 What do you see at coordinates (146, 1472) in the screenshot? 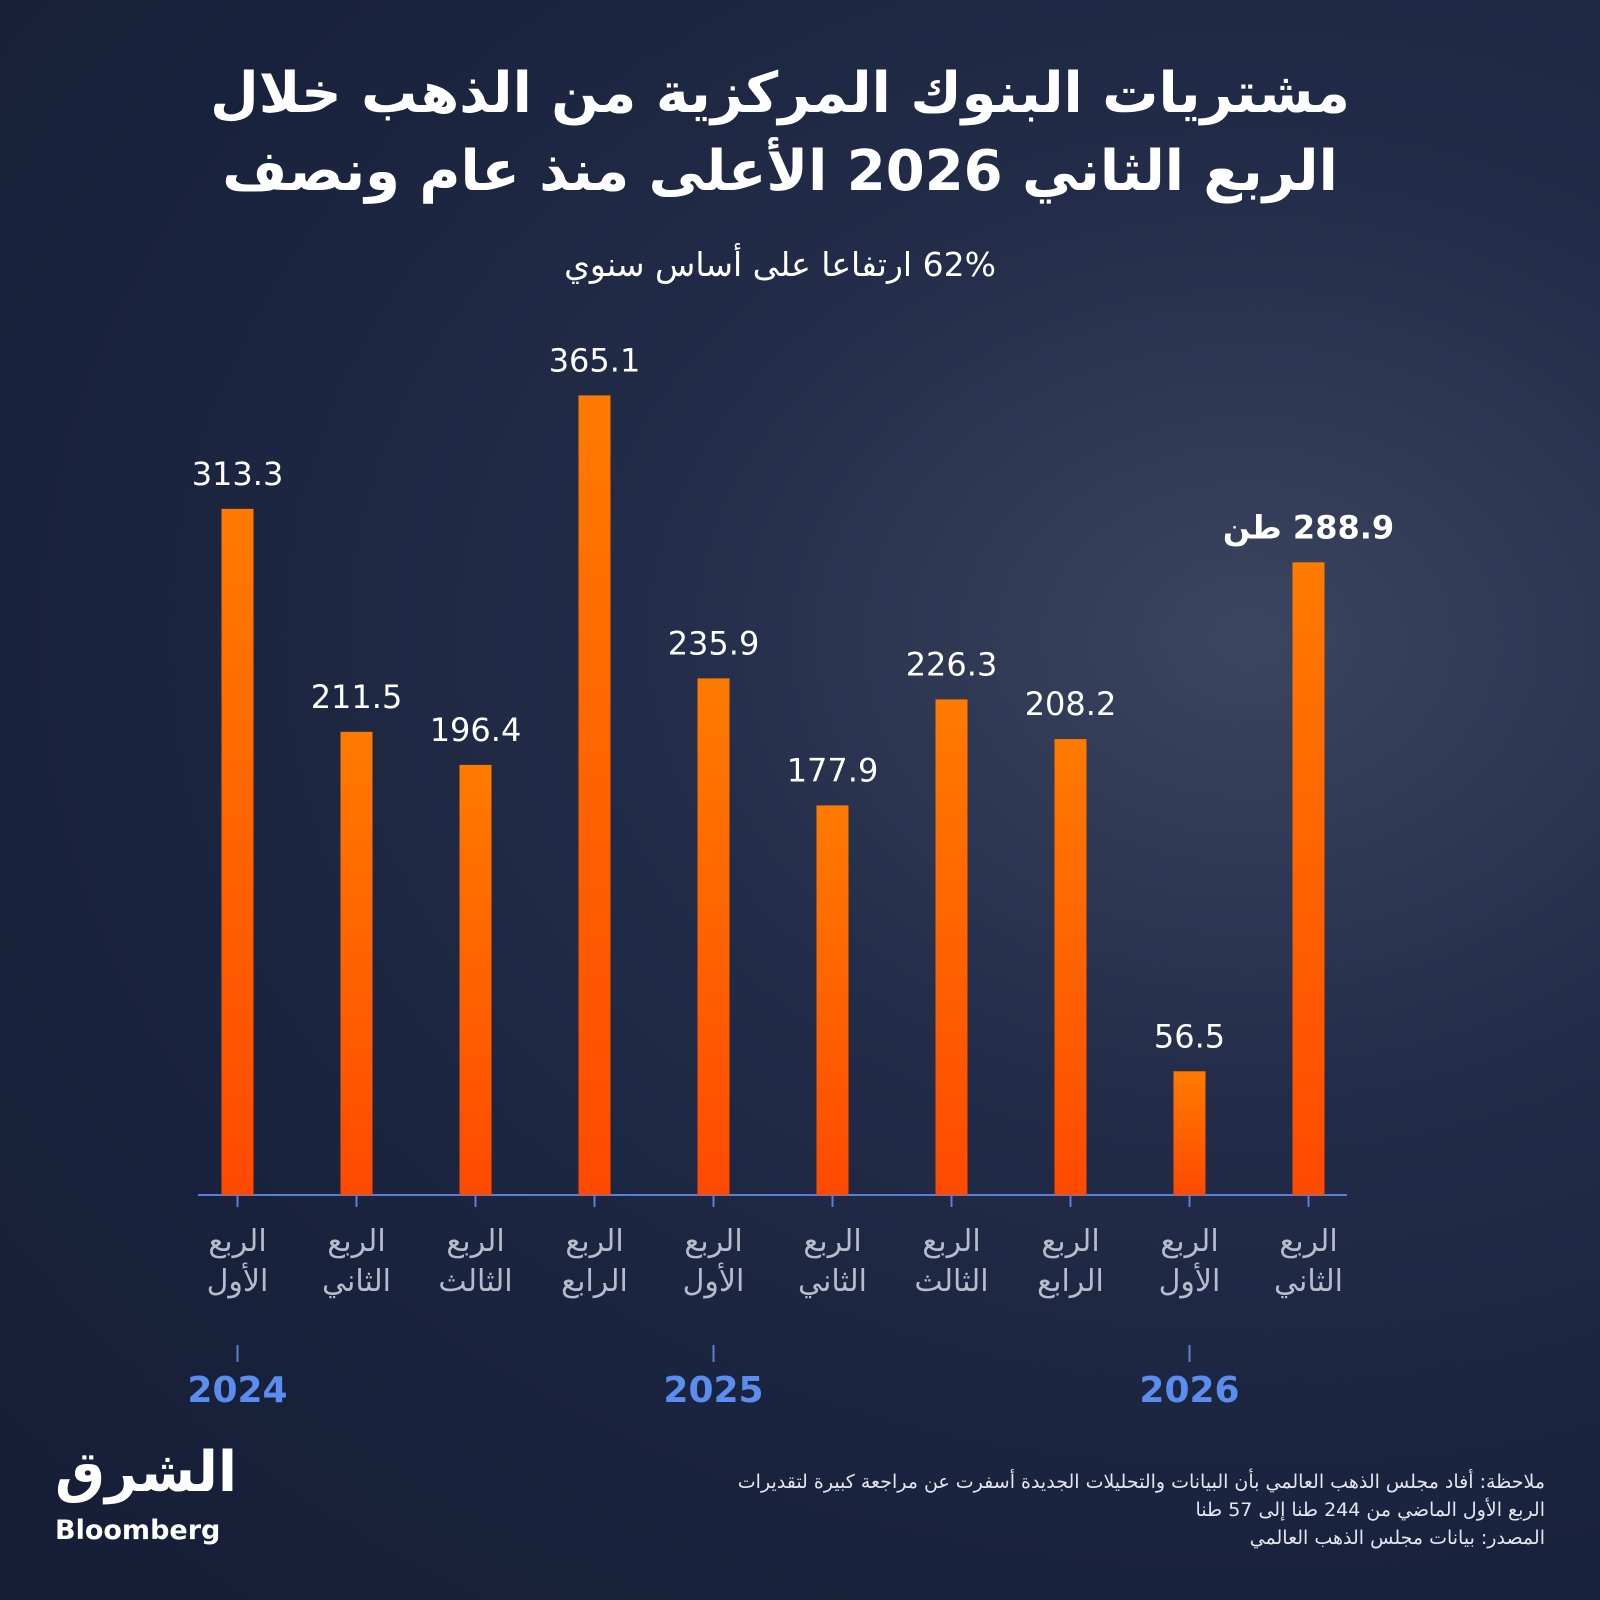
I see `logo-arabic: الشرق` at bounding box center [146, 1472].